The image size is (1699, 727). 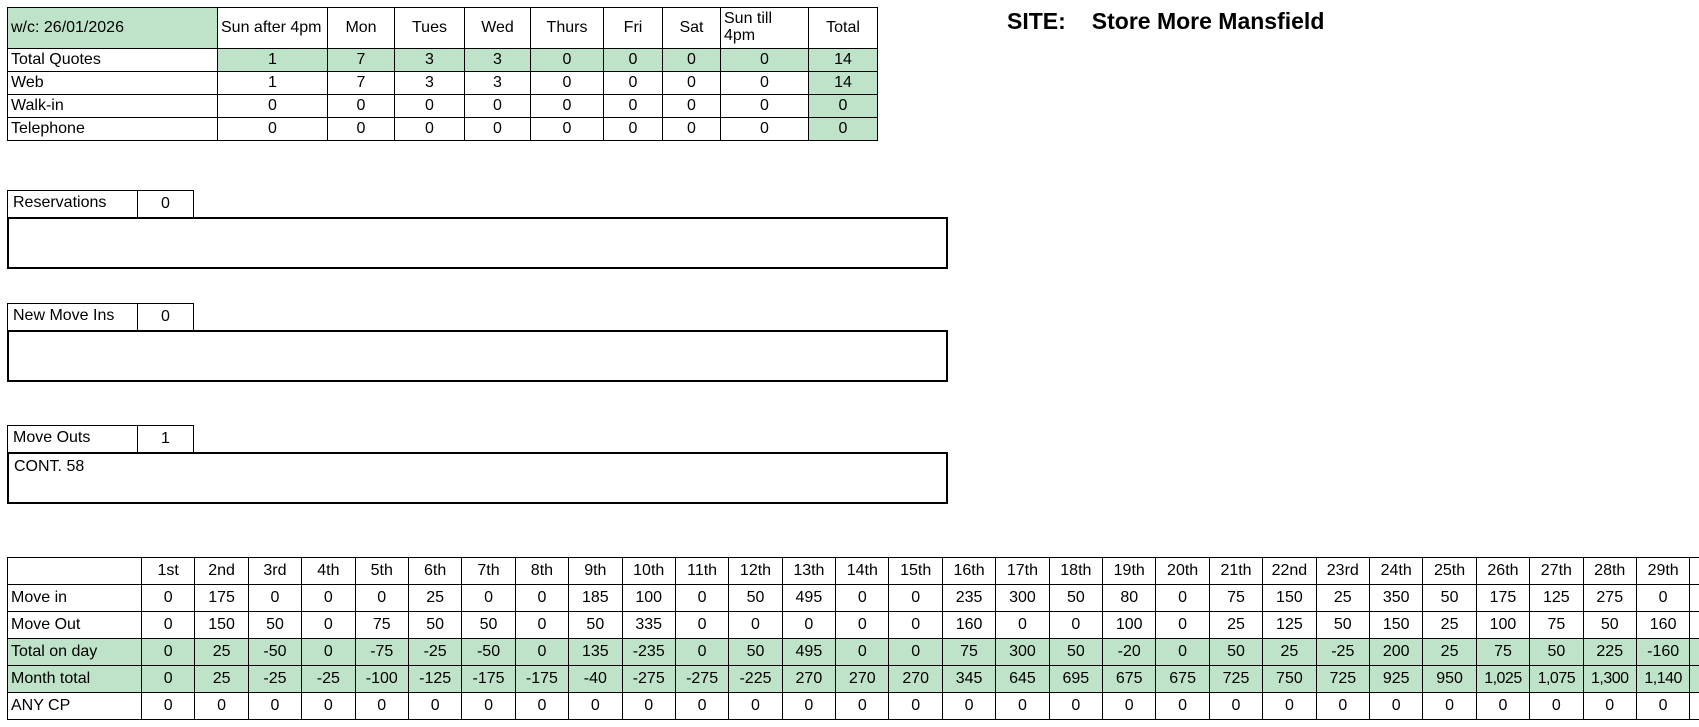 I want to click on section-notes, so click(x=477, y=356).